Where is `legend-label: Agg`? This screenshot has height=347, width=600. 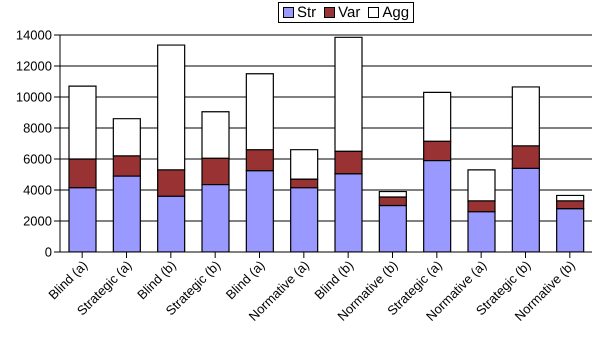 legend-label: Agg is located at coordinates (395, 12).